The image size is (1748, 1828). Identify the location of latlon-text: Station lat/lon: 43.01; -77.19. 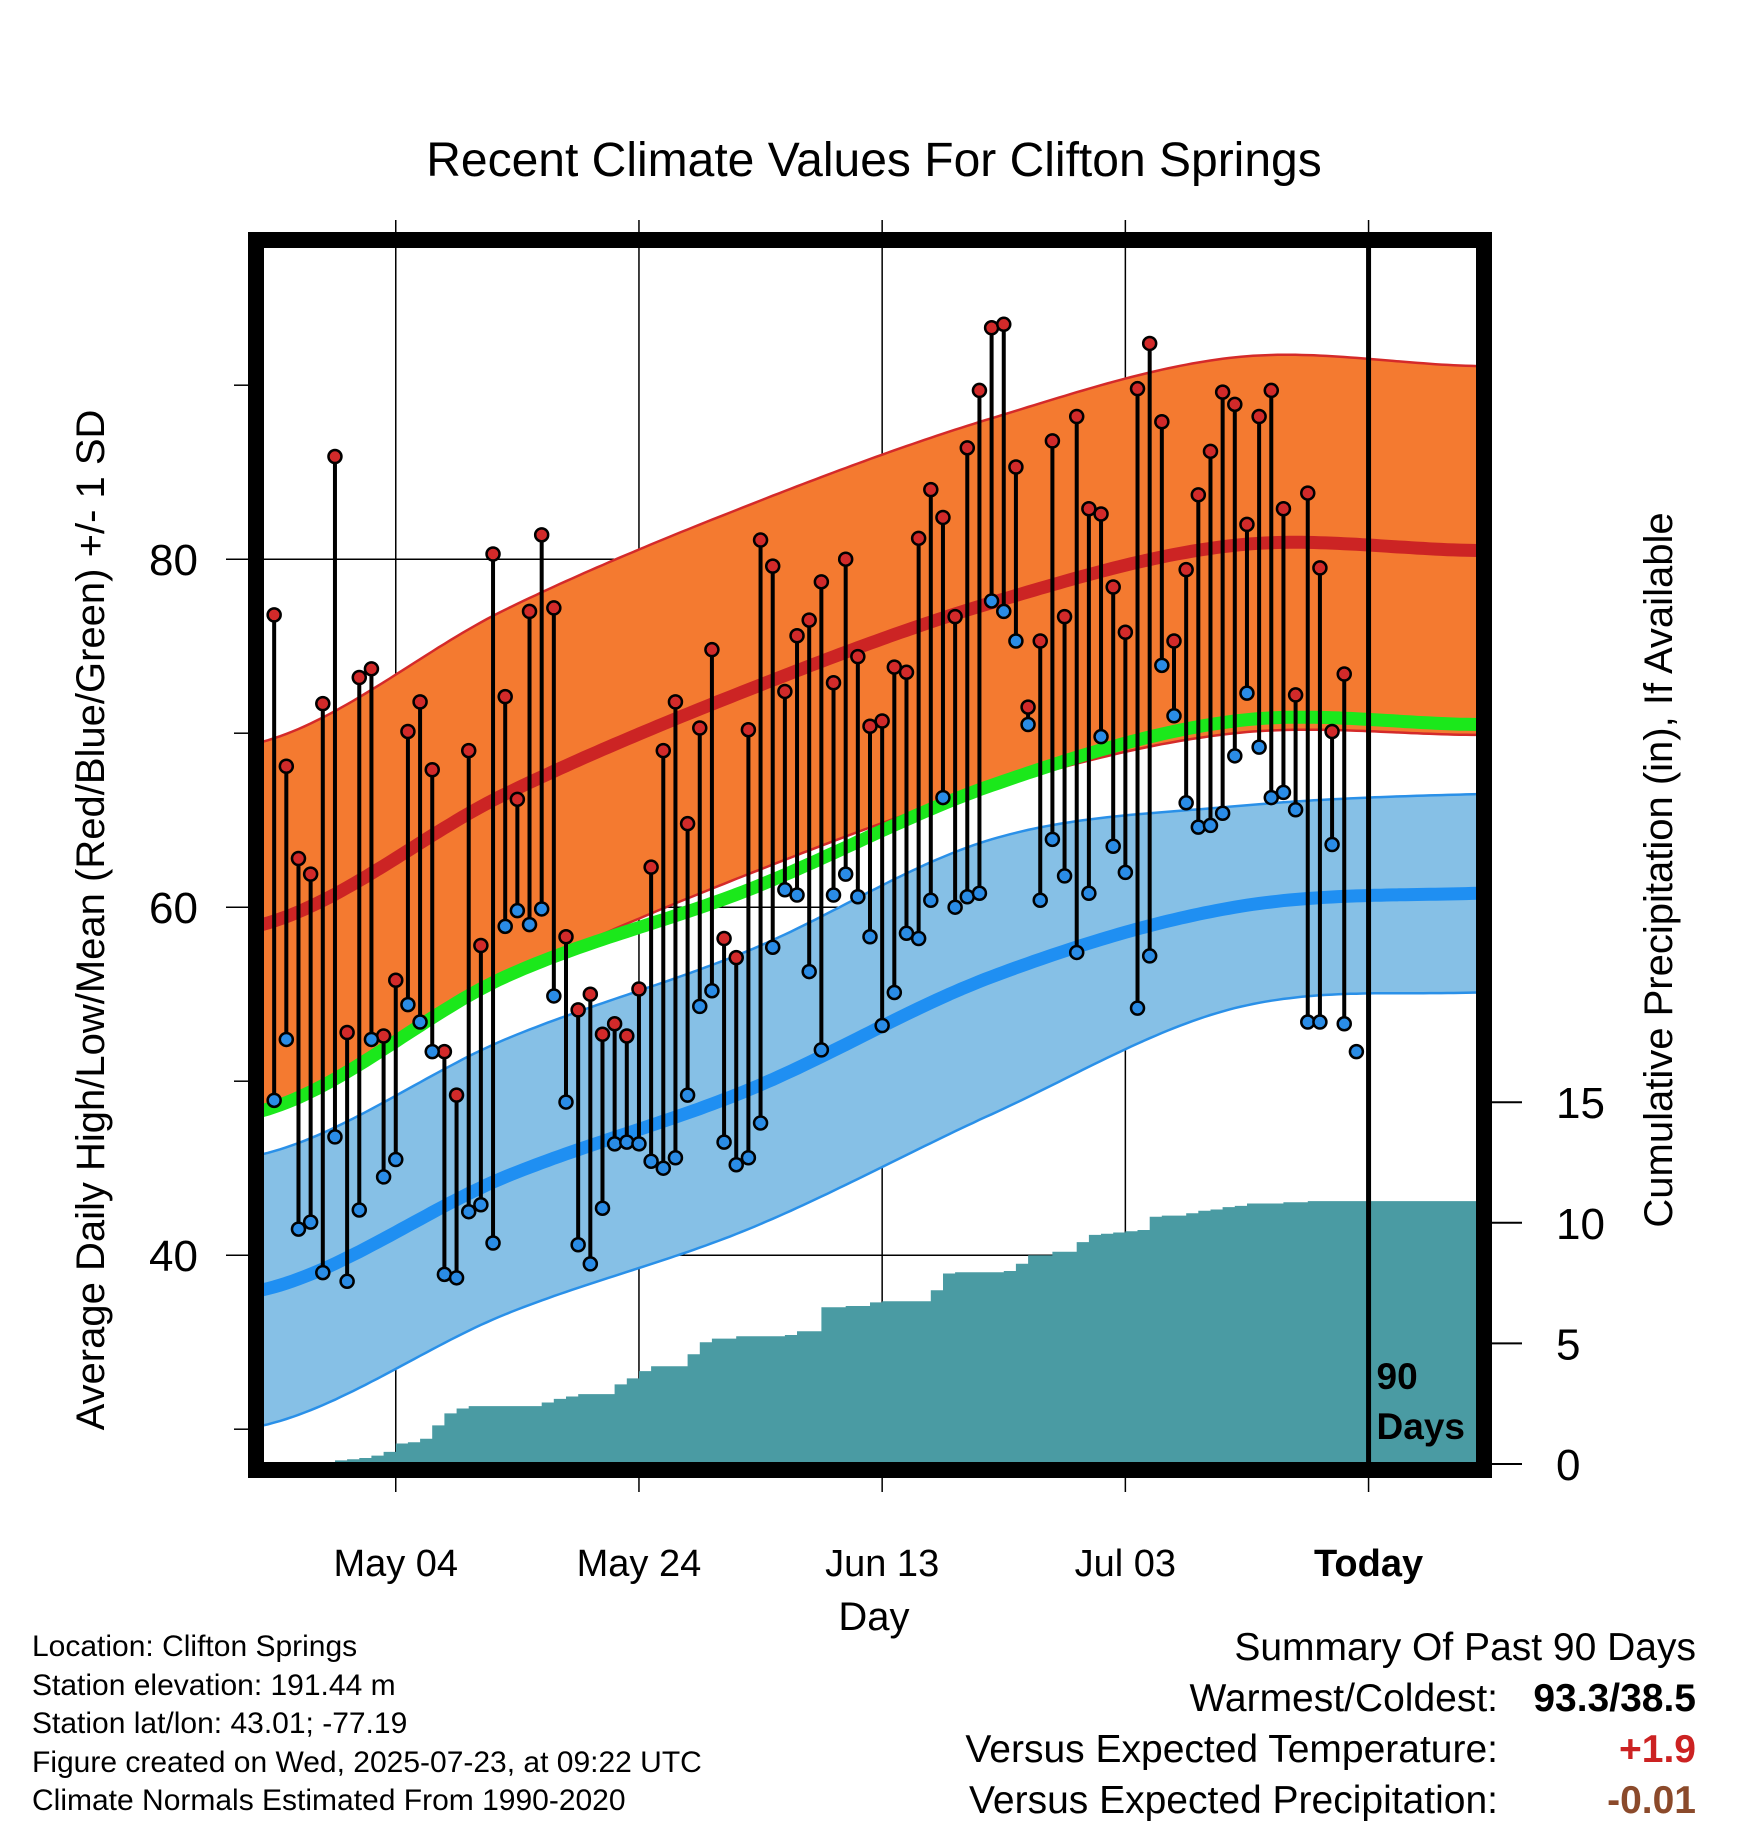
(220, 1723).